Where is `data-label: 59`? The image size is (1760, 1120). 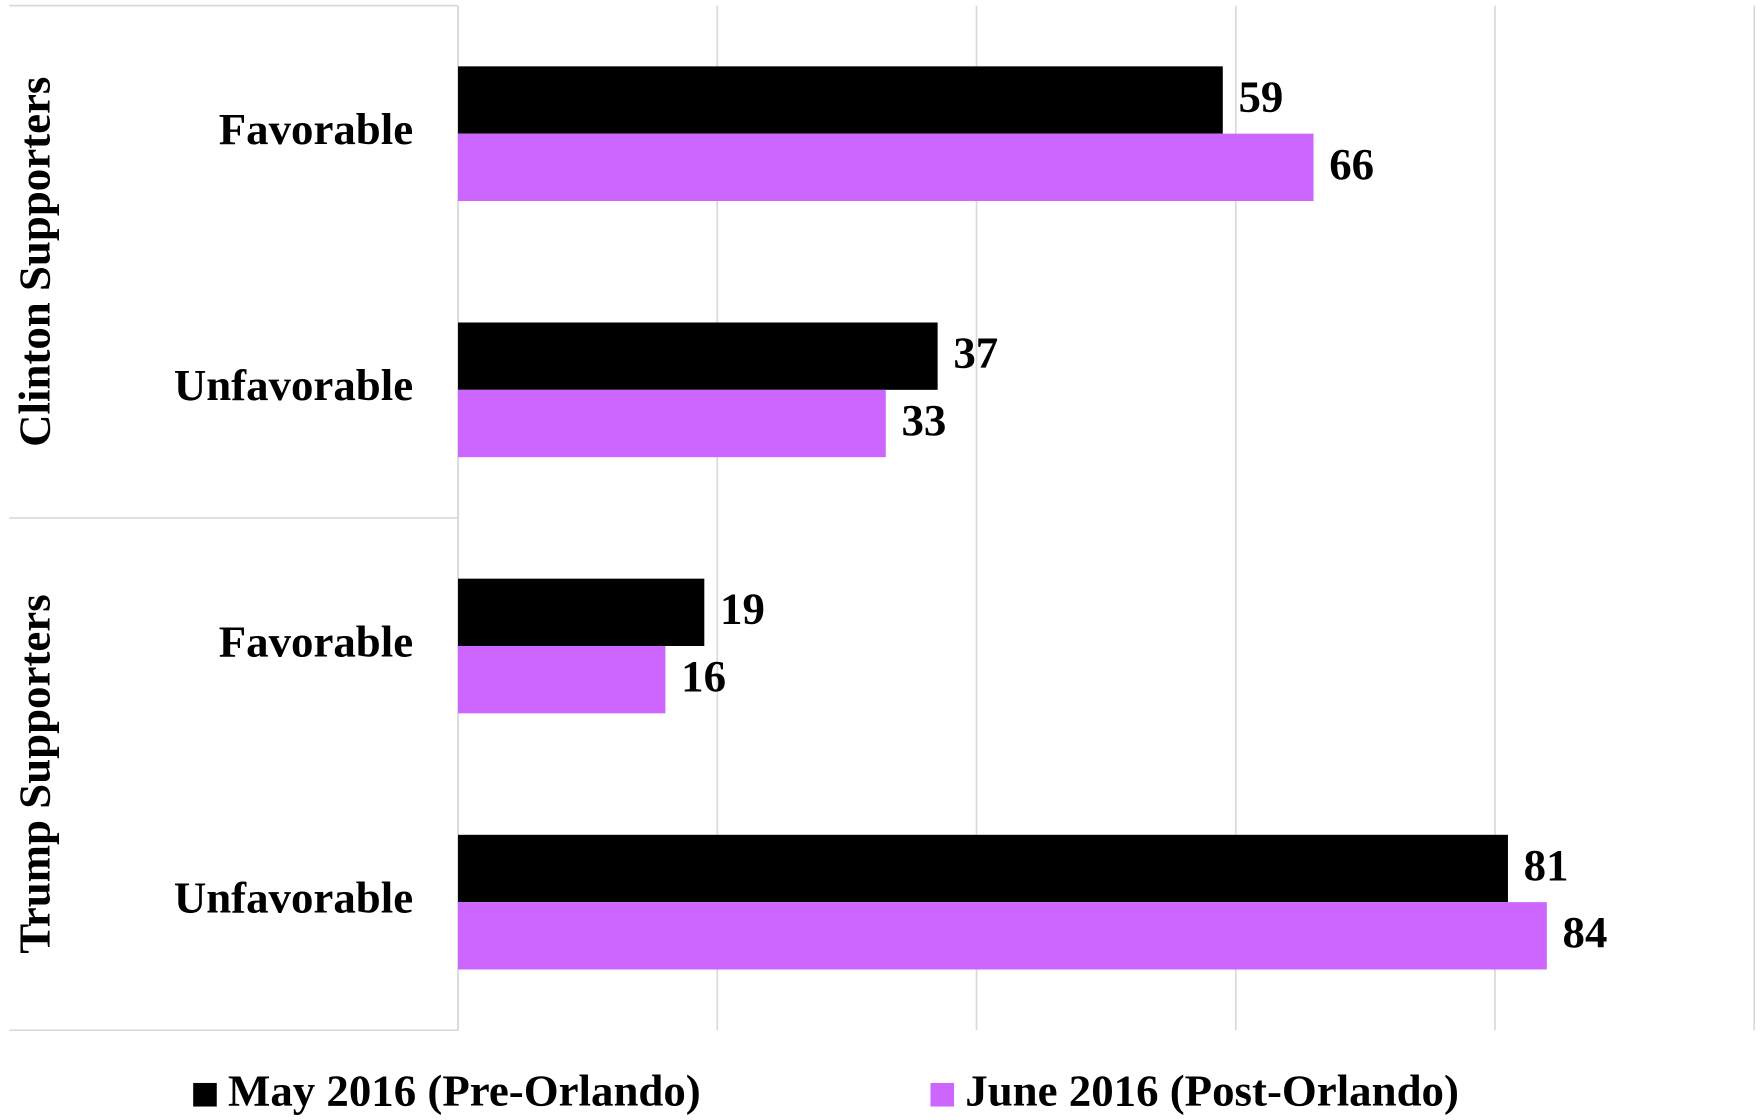
data-label: 59 is located at coordinates (1261, 96).